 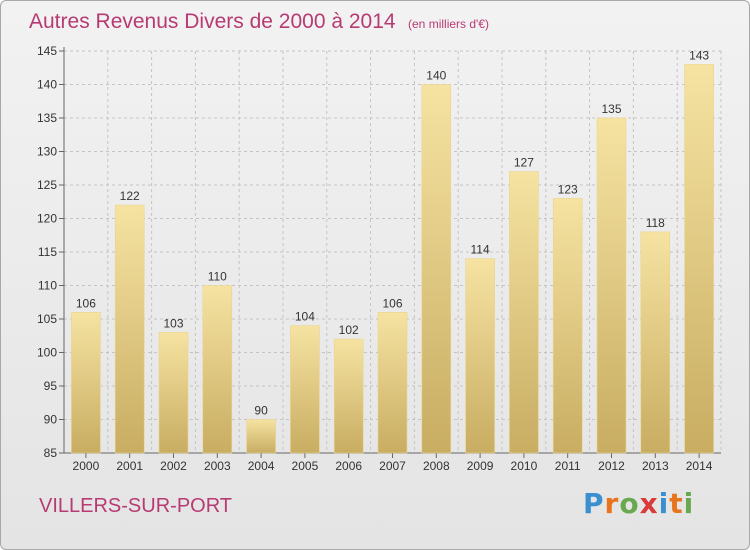 What do you see at coordinates (129, 466) in the screenshot?
I see `x-tick-label: 2001` at bounding box center [129, 466].